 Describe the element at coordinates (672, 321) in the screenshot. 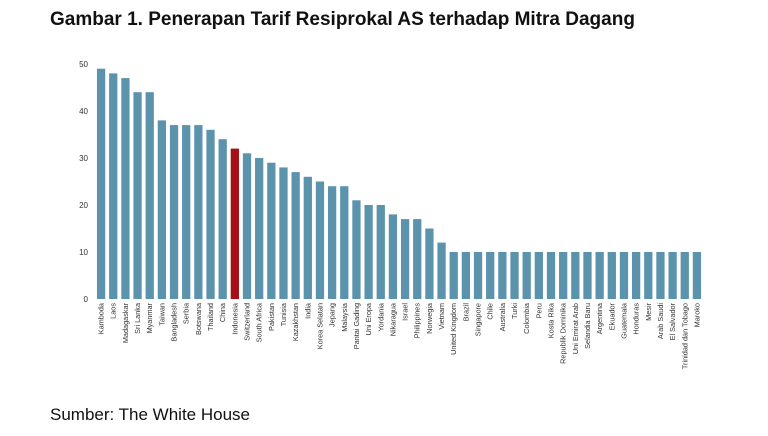

I see `x-tick-label: El Salvador` at that location.